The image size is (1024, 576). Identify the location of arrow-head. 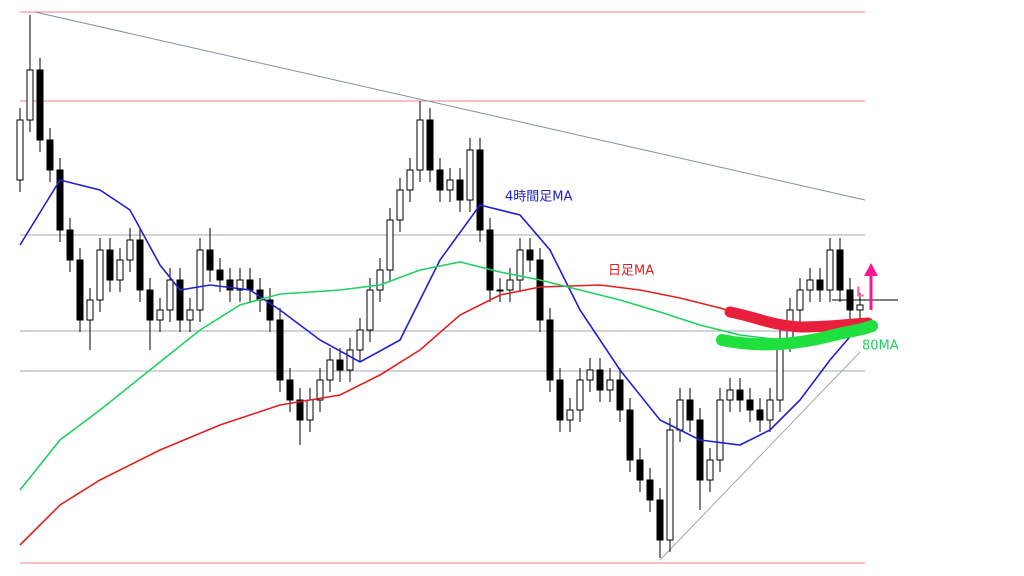
(871, 269).